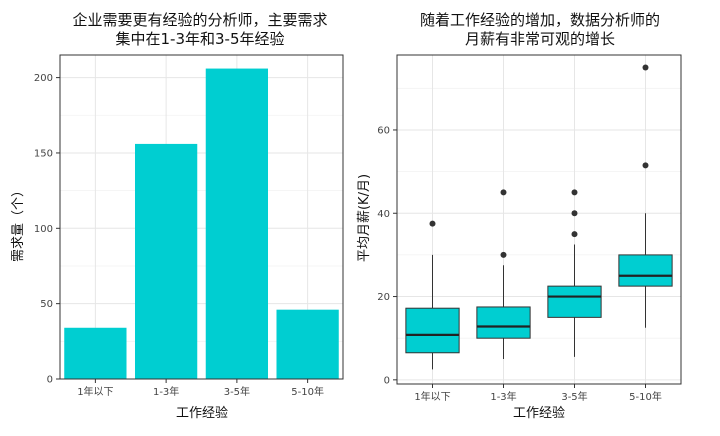  I want to click on y-tick-label: 100, so click(43, 229).